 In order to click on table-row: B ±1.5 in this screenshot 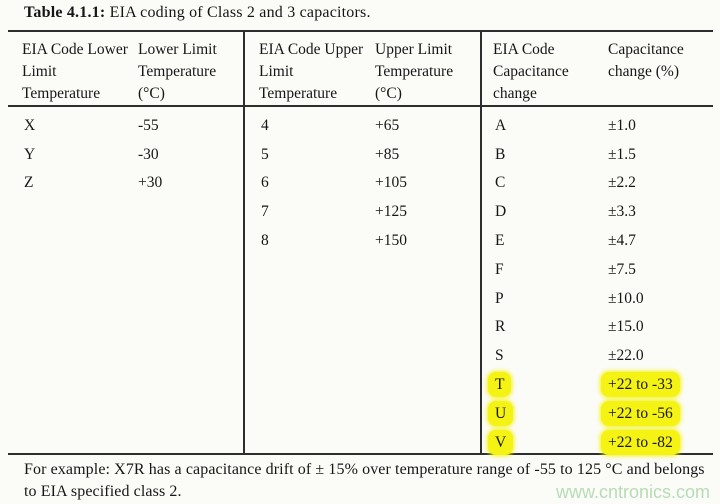, I will do `click(596, 154)`.